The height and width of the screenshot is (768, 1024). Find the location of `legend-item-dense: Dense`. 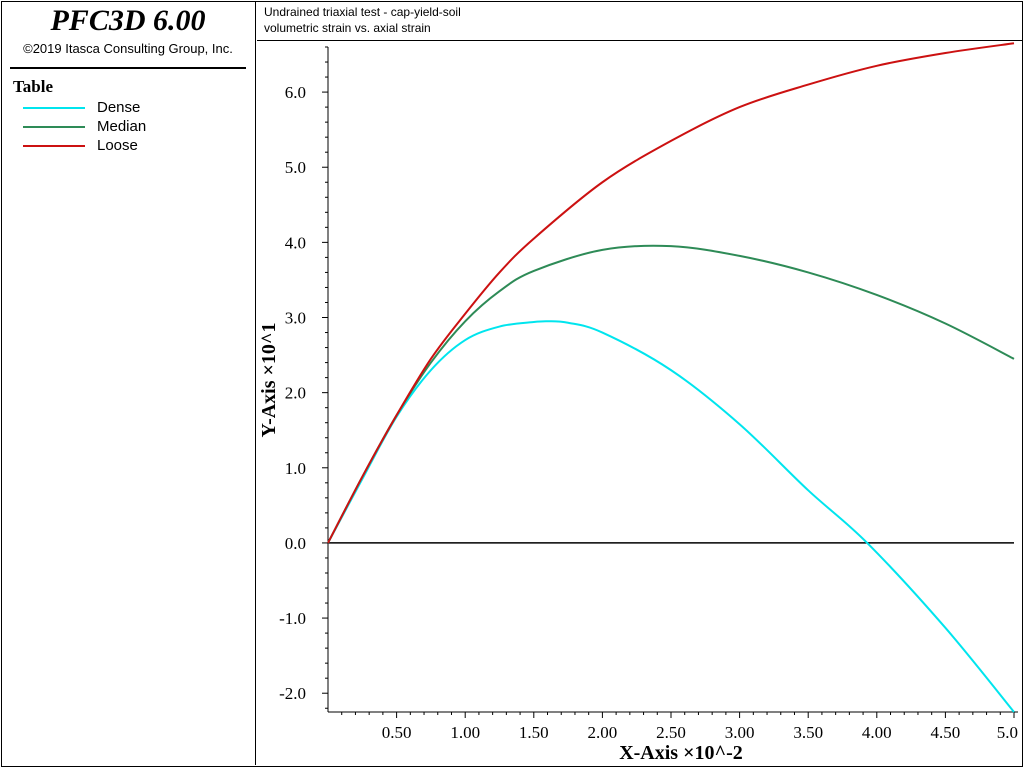

legend-item-dense: Dense is located at coordinates (133, 108).